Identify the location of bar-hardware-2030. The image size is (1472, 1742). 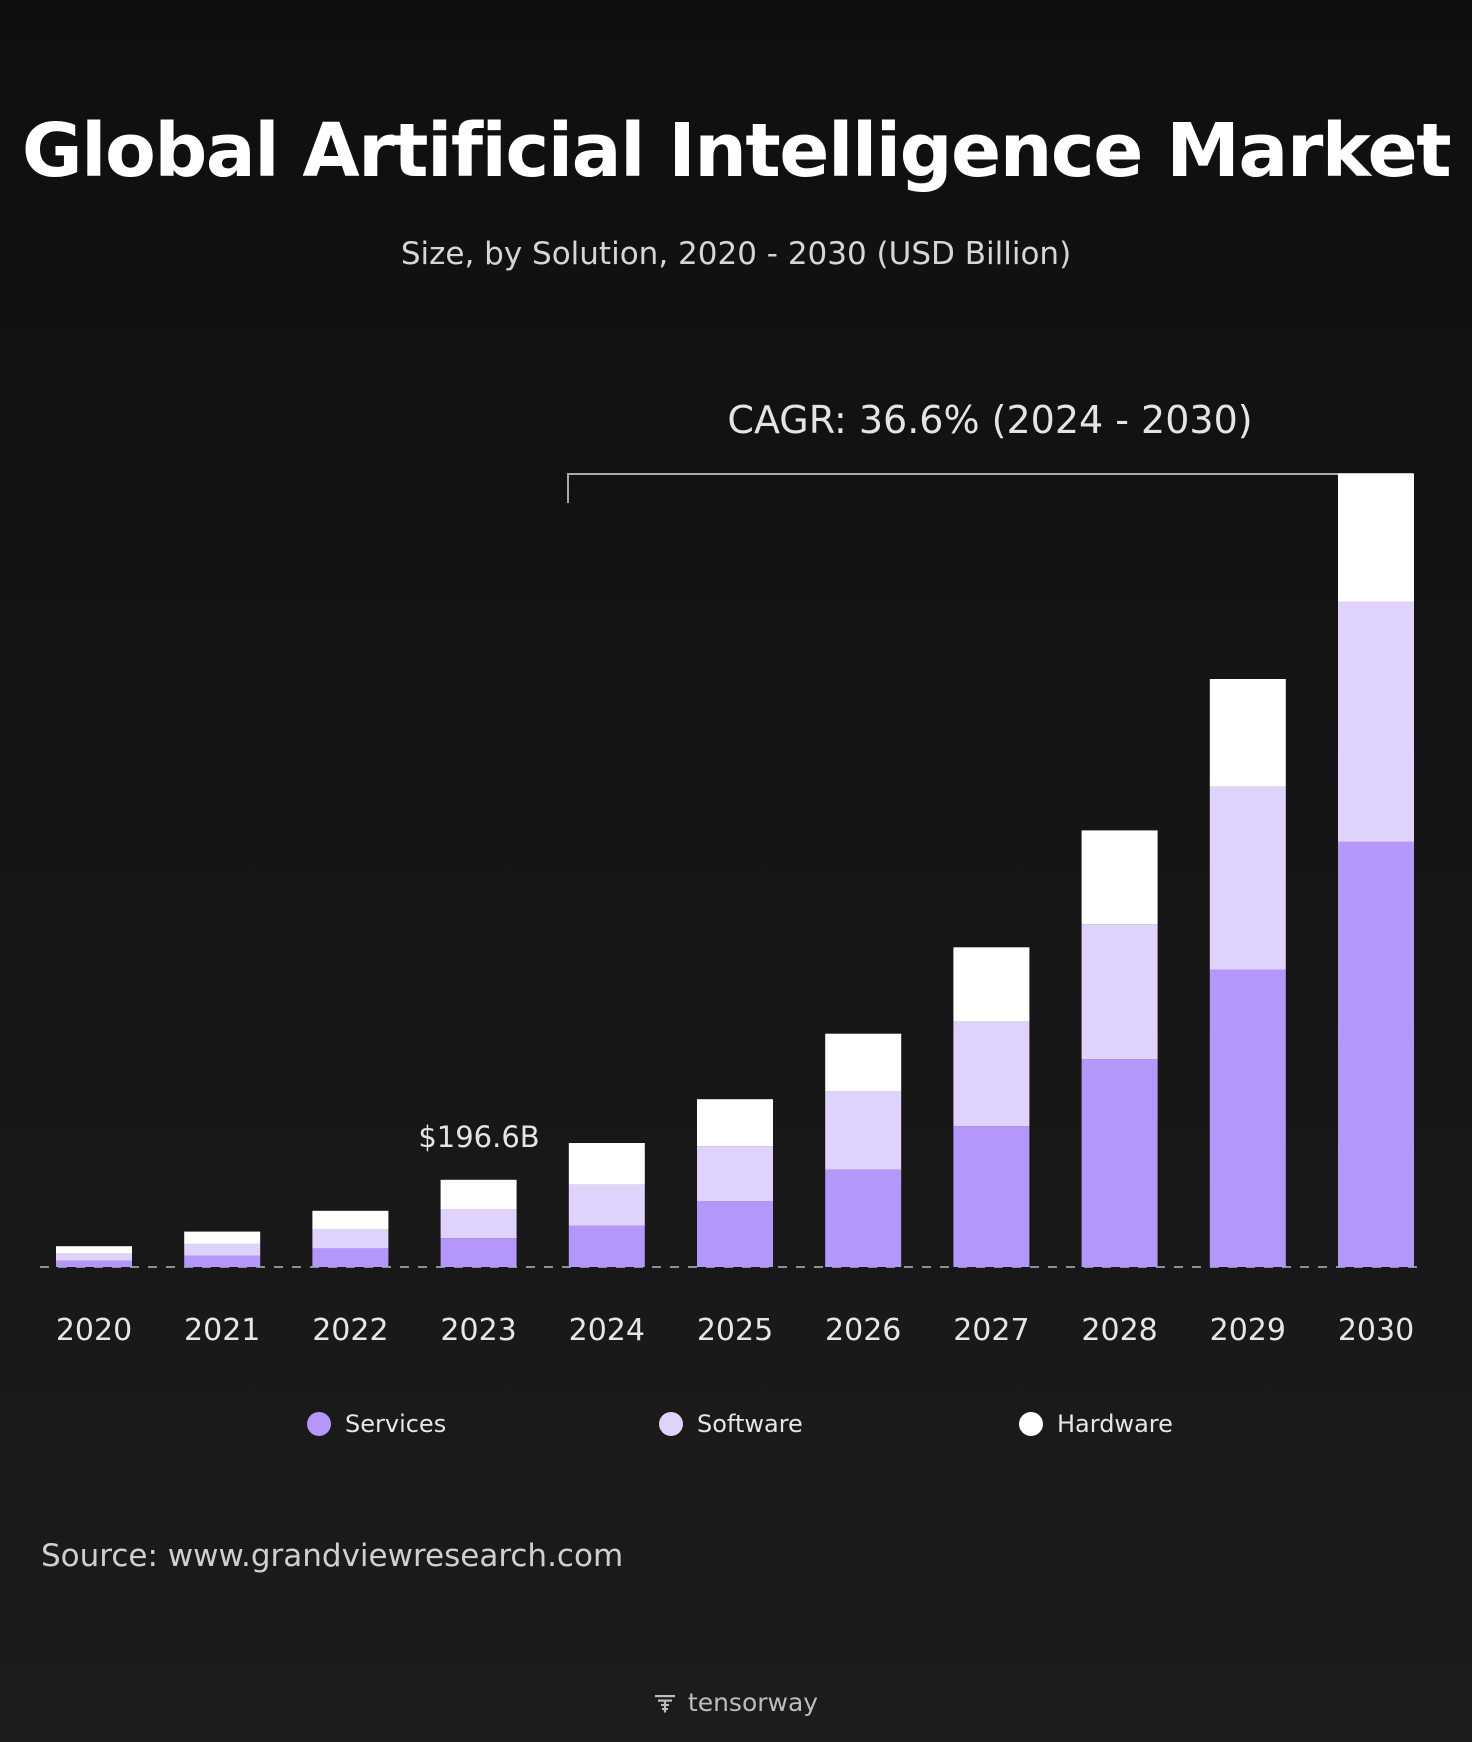
(1376, 537).